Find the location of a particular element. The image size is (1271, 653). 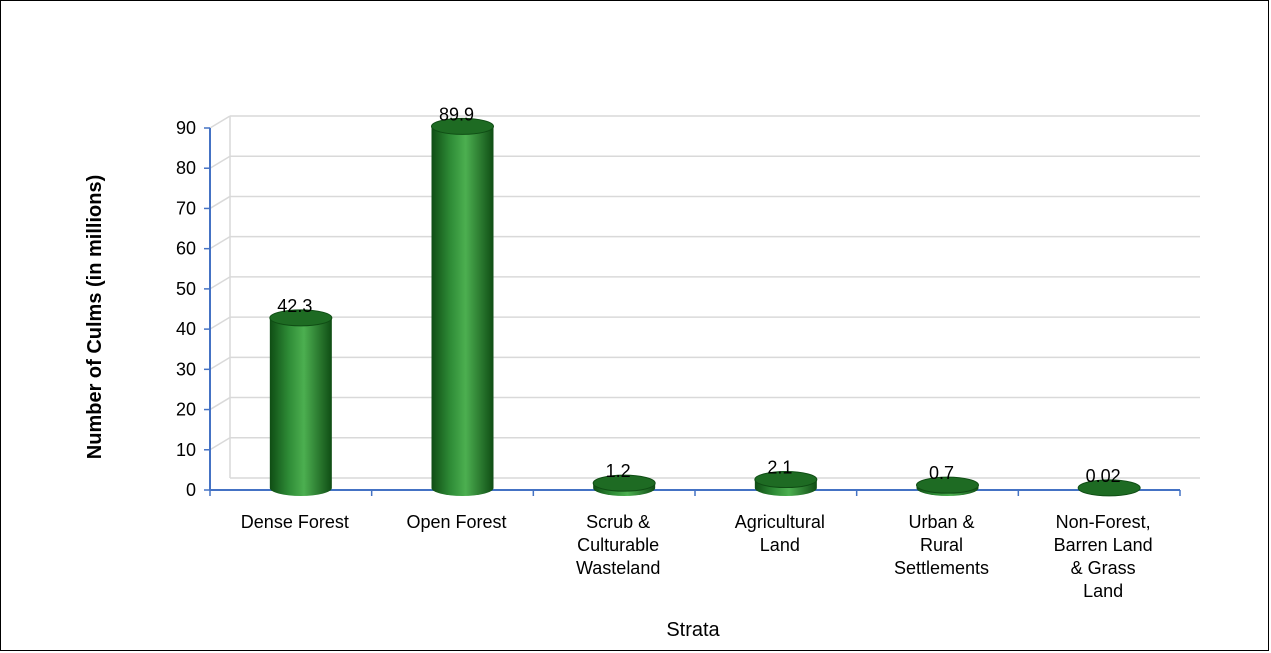

category-label-line: Agricultural is located at coordinates (780, 522).